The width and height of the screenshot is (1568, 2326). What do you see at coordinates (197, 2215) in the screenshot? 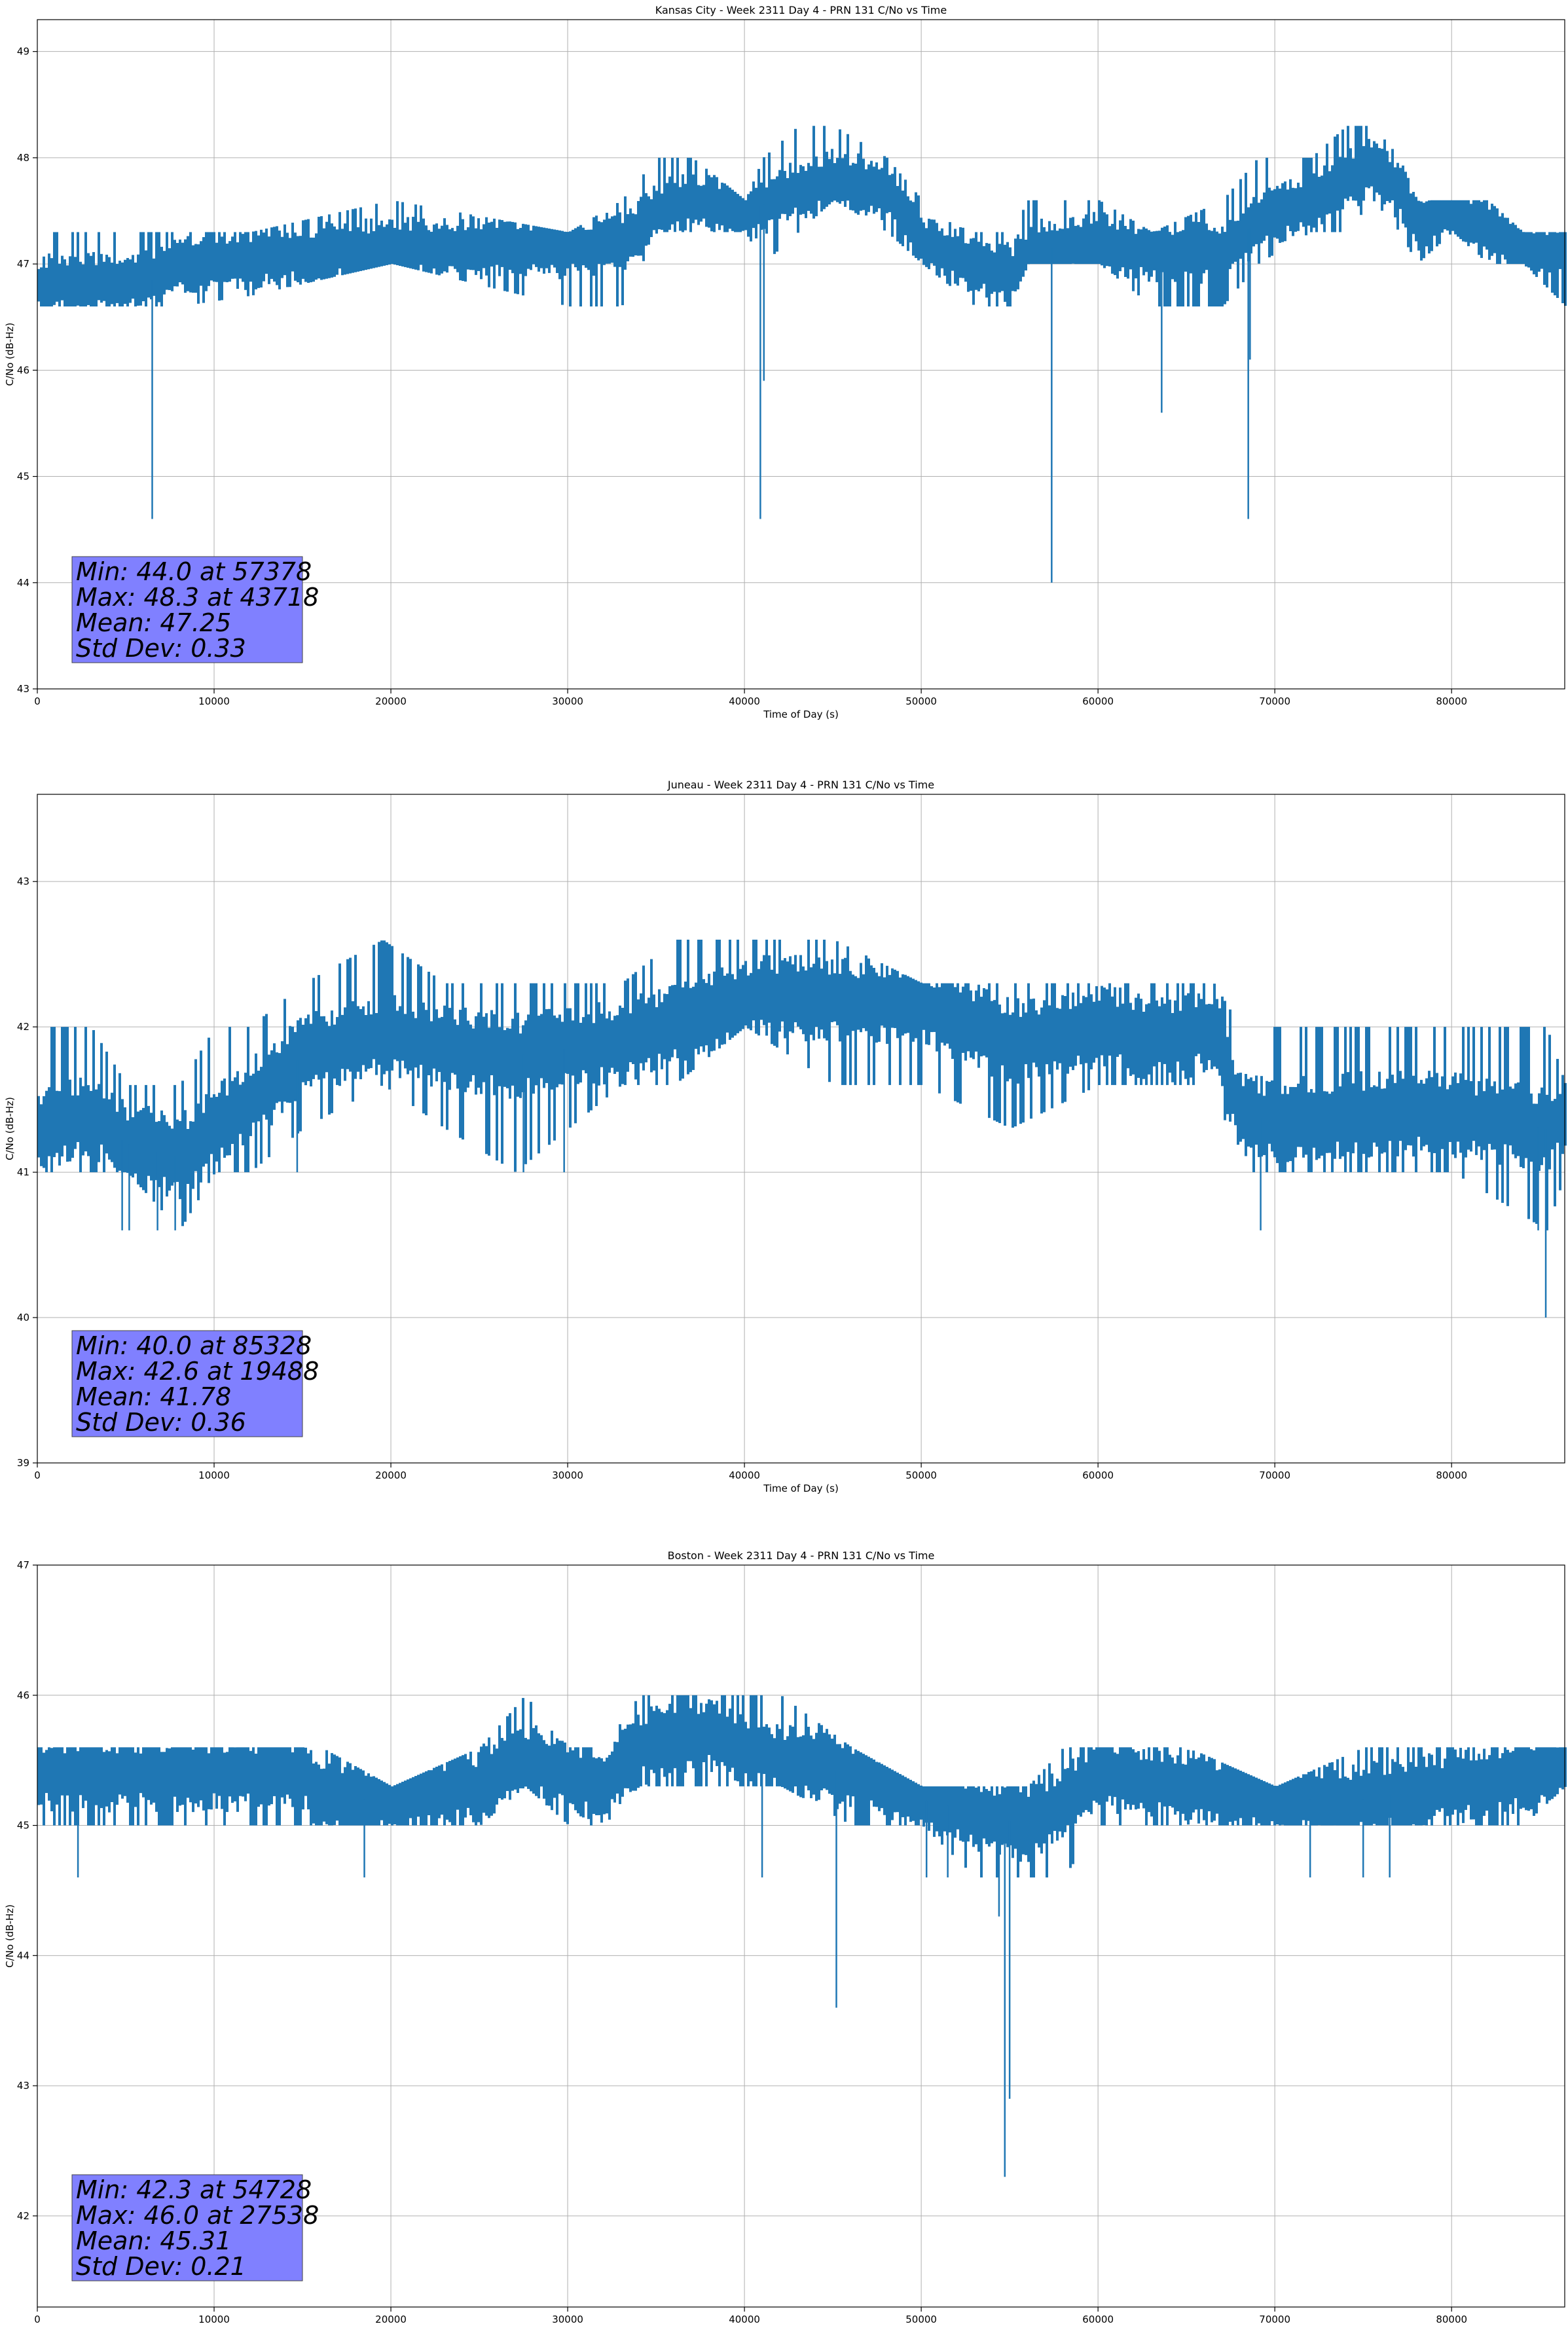
I see `stats-line: Max: 46.0 at 27538` at bounding box center [197, 2215].